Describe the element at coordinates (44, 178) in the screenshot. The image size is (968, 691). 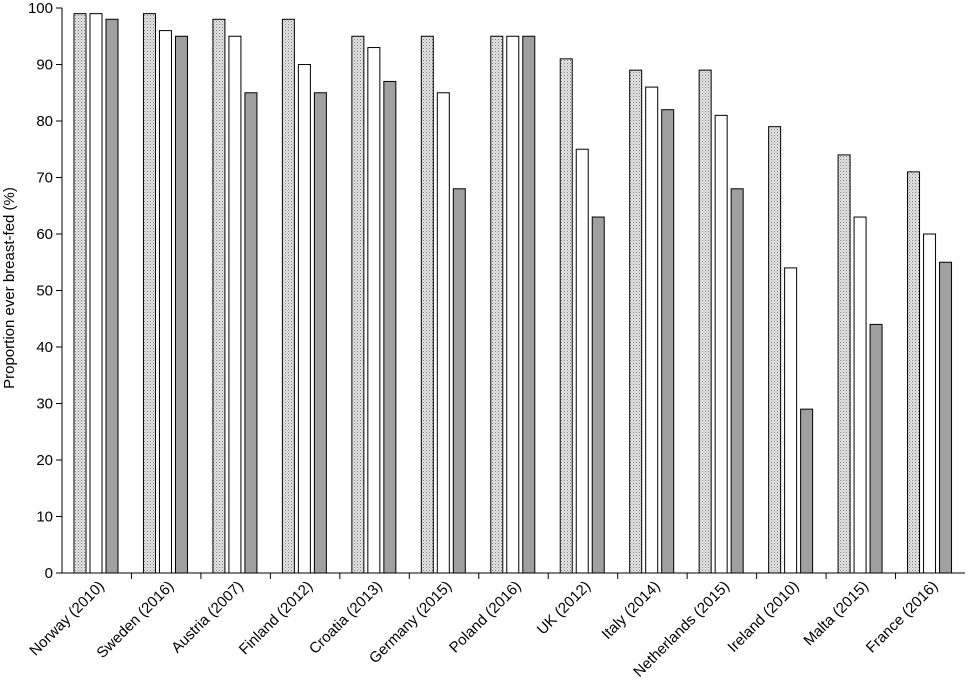
I see `y-tick-label: 70` at that location.